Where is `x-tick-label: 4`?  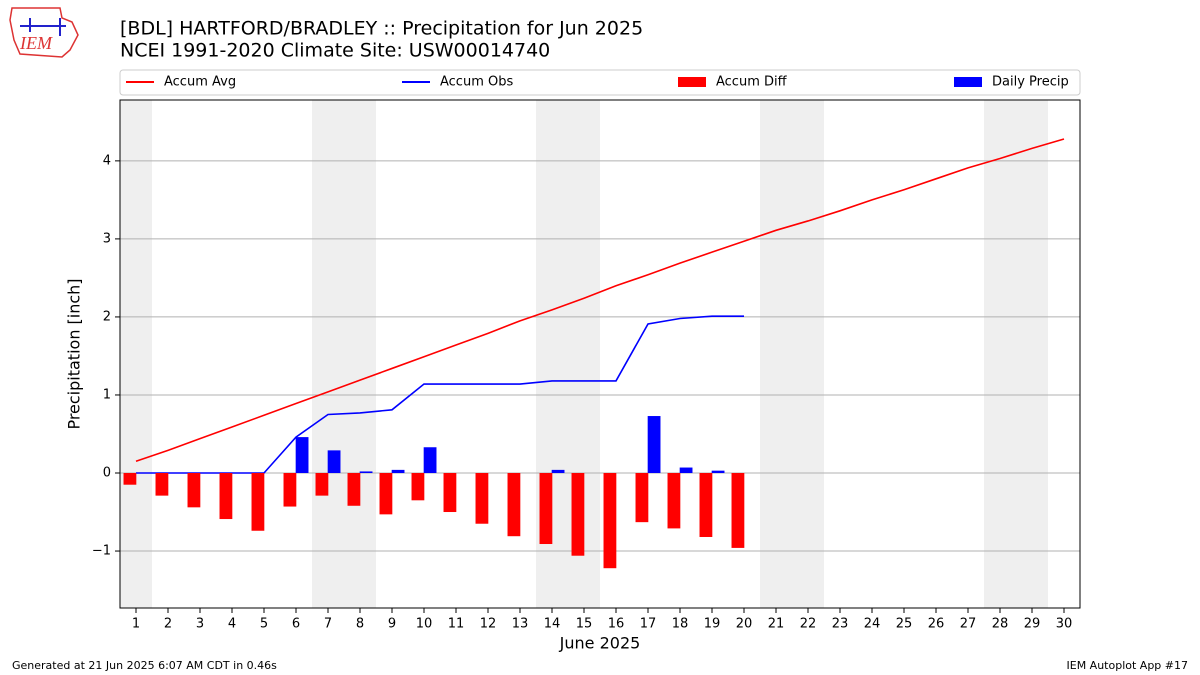
x-tick-label: 4 is located at coordinates (232, 624).